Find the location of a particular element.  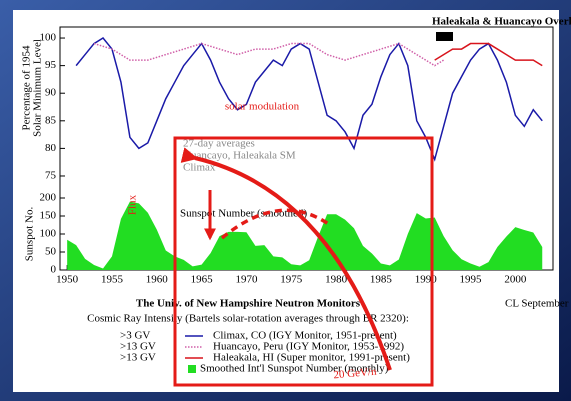

y-tick-label: 100 is located at coordinates (48, 38).